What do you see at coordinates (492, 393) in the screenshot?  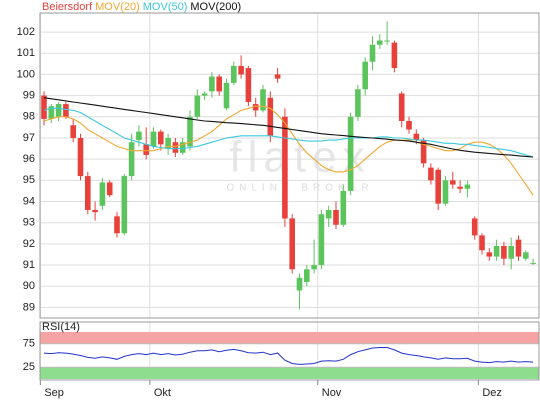 I see `x-tick-label: Dez` at bounding box center [492, 393].